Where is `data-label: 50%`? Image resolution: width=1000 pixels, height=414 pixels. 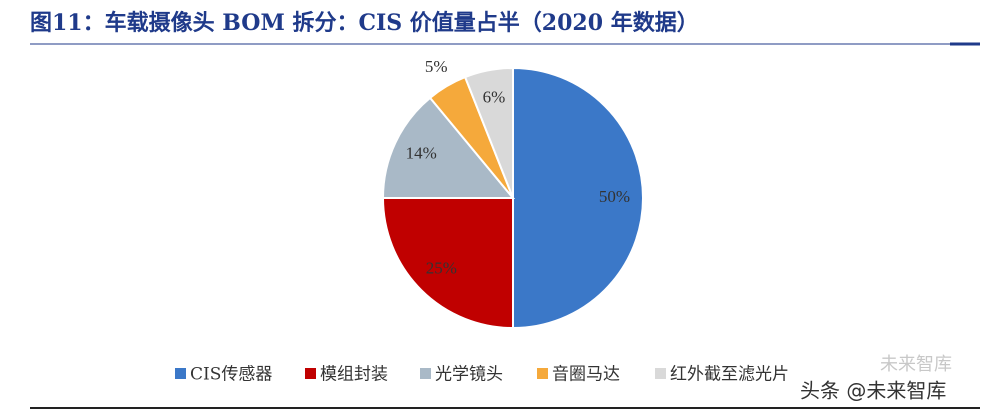
data-label: 50% is located at coordinates (614, 196).